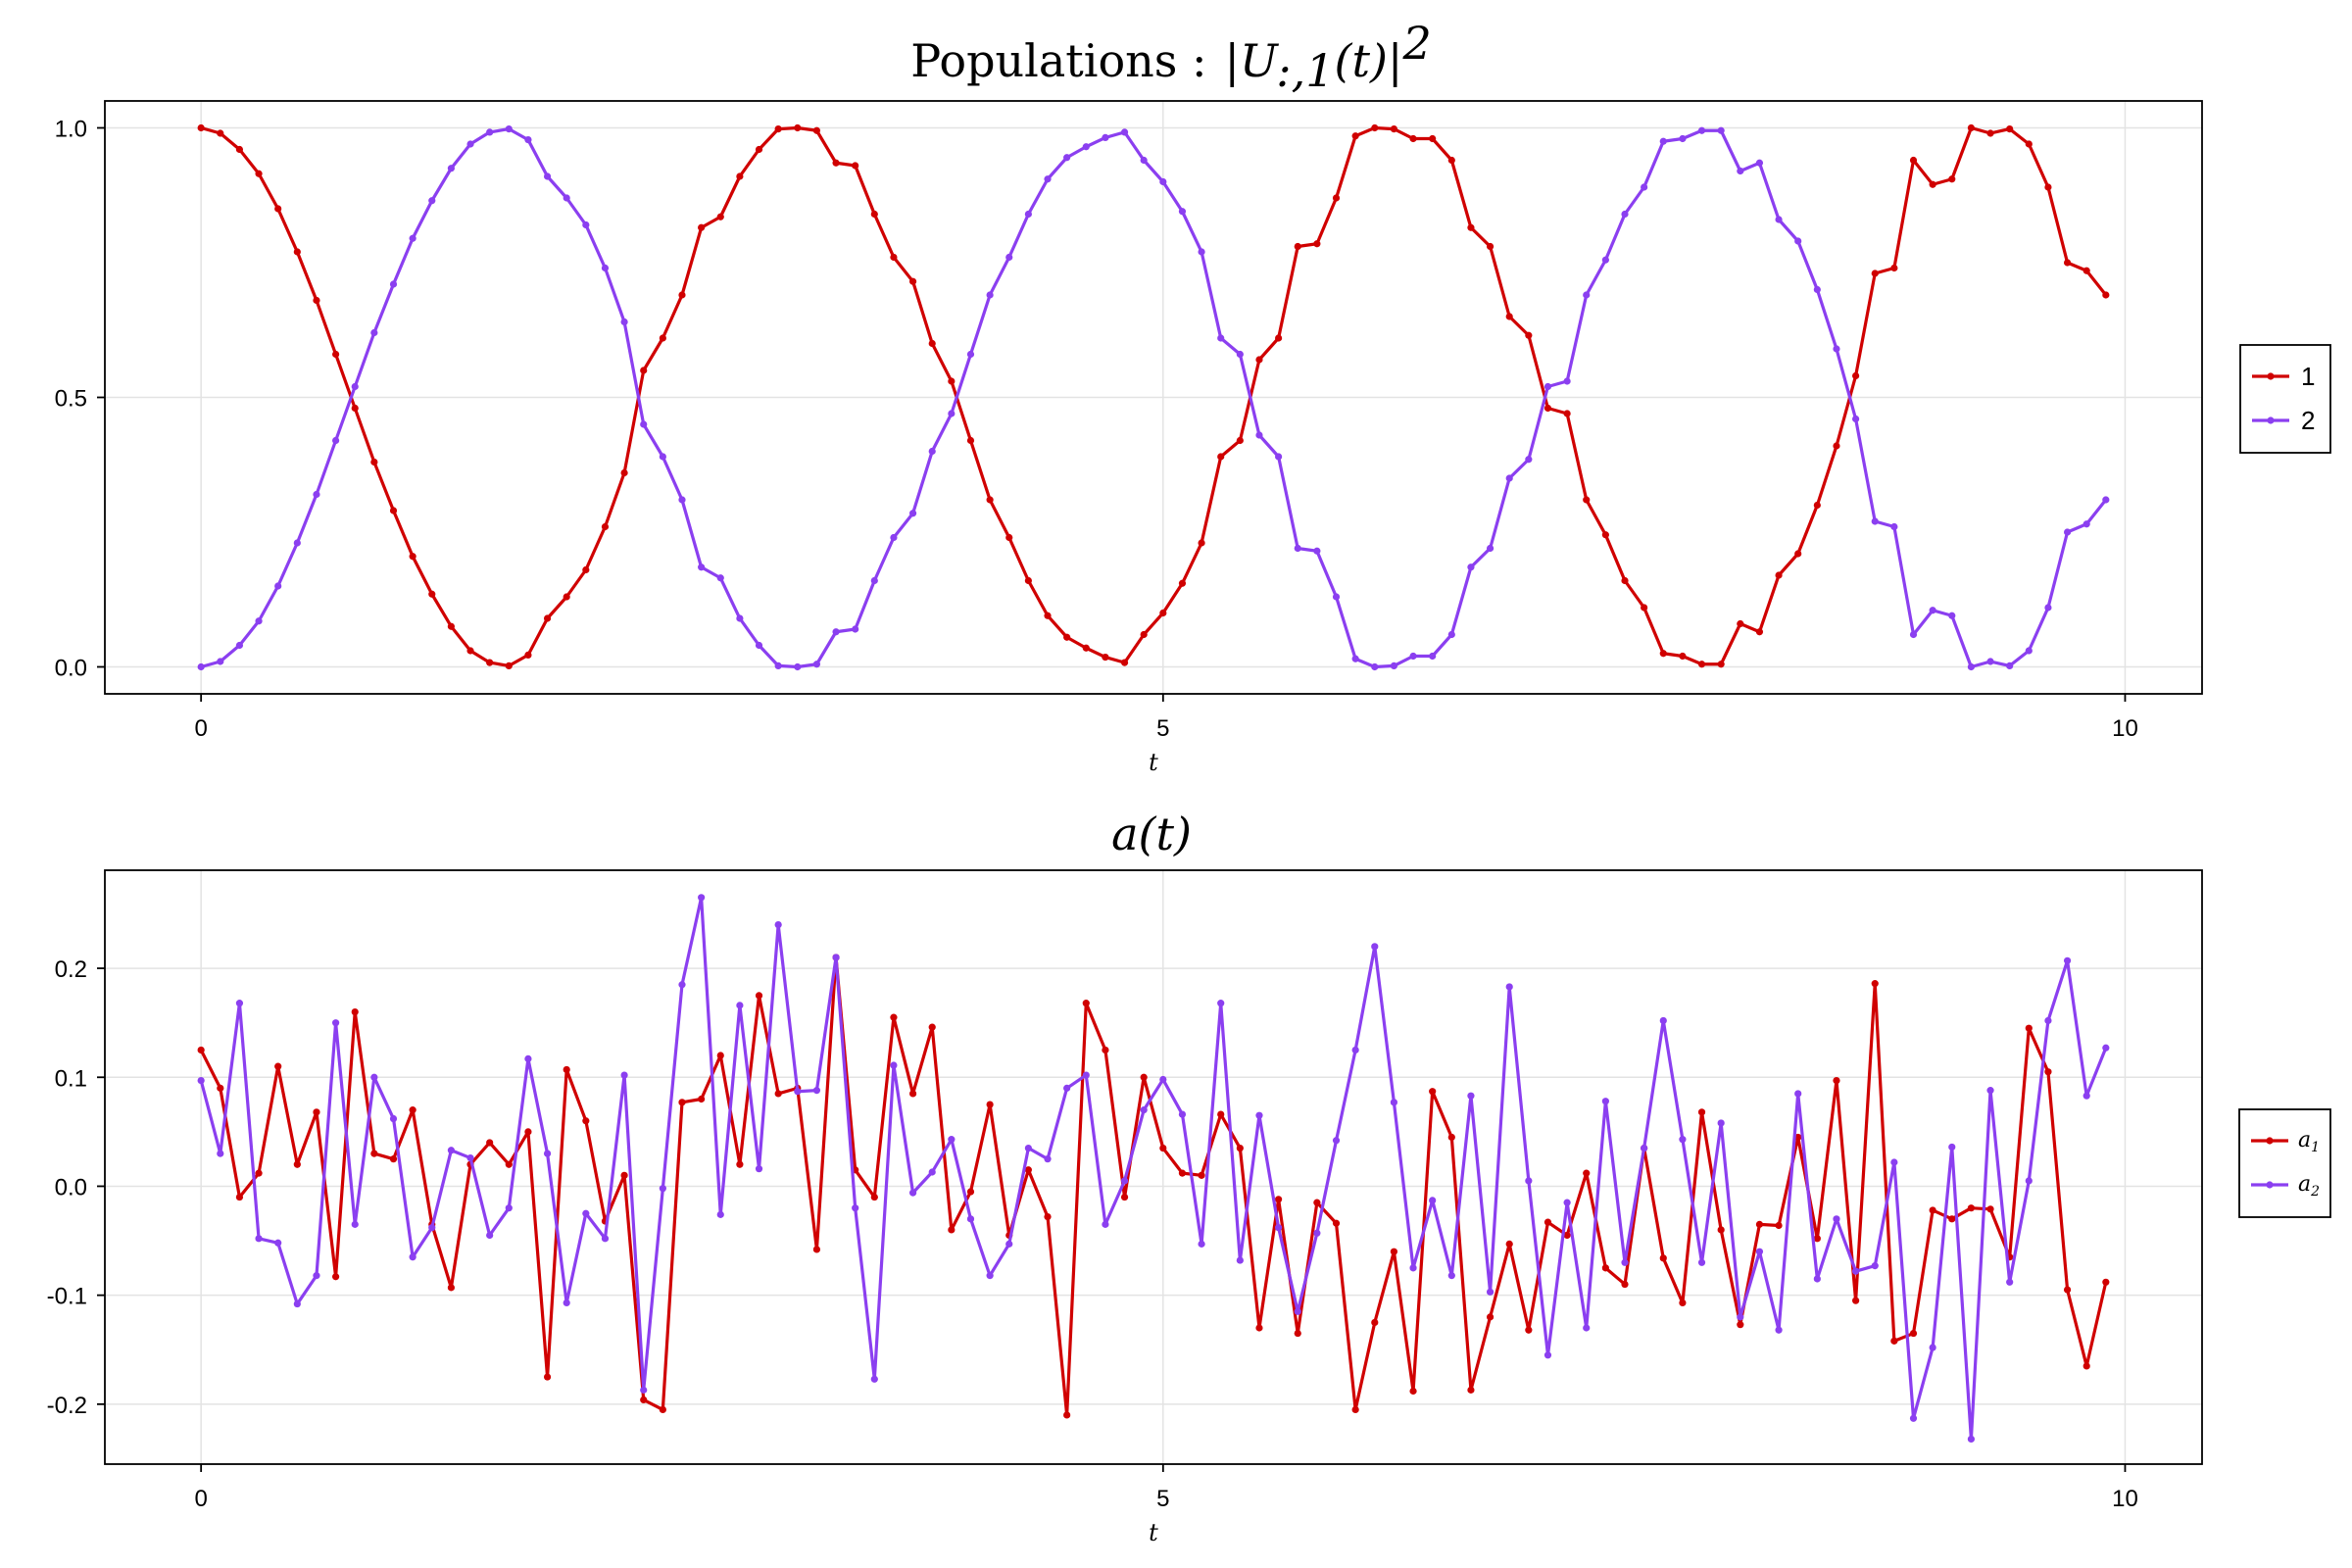 This screenshot has width=2352, height=1568. I want to click on control-ytick-label: 0.2, so click(71, 969).